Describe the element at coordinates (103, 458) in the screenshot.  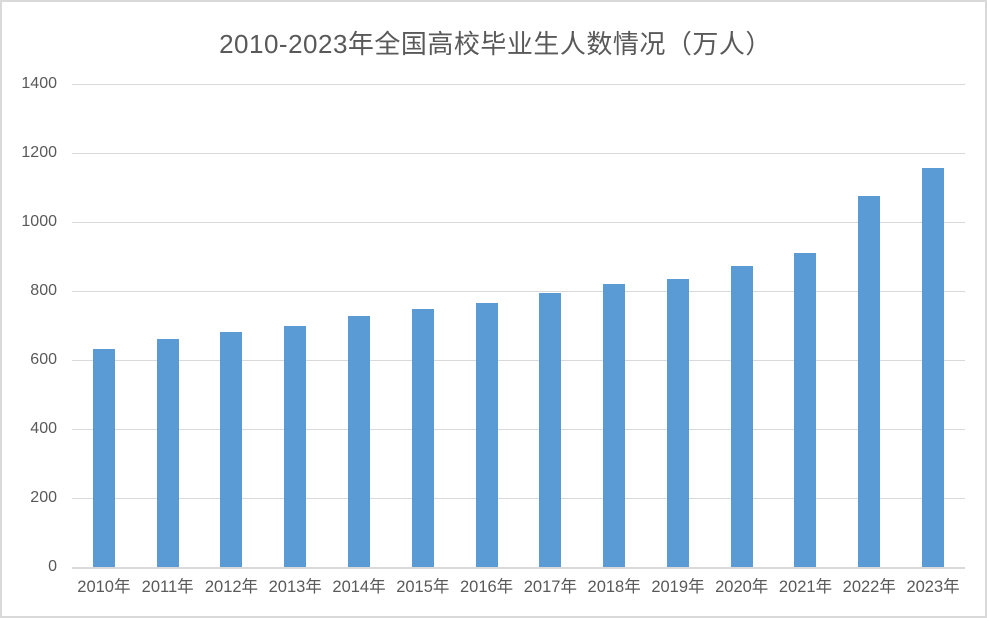
I see `bar-2010年` at that location.